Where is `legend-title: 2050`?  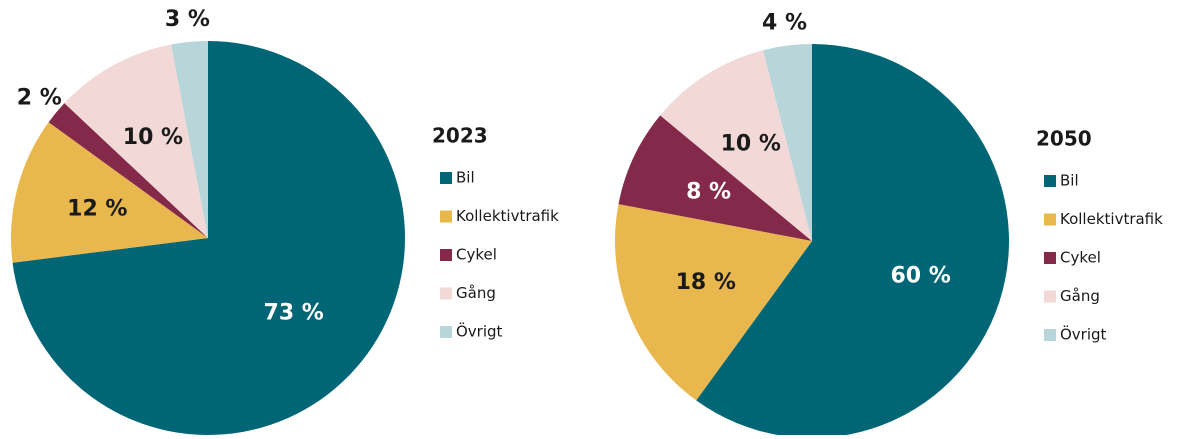
legend-title: 2050 is located at coordinates (1064, 139).